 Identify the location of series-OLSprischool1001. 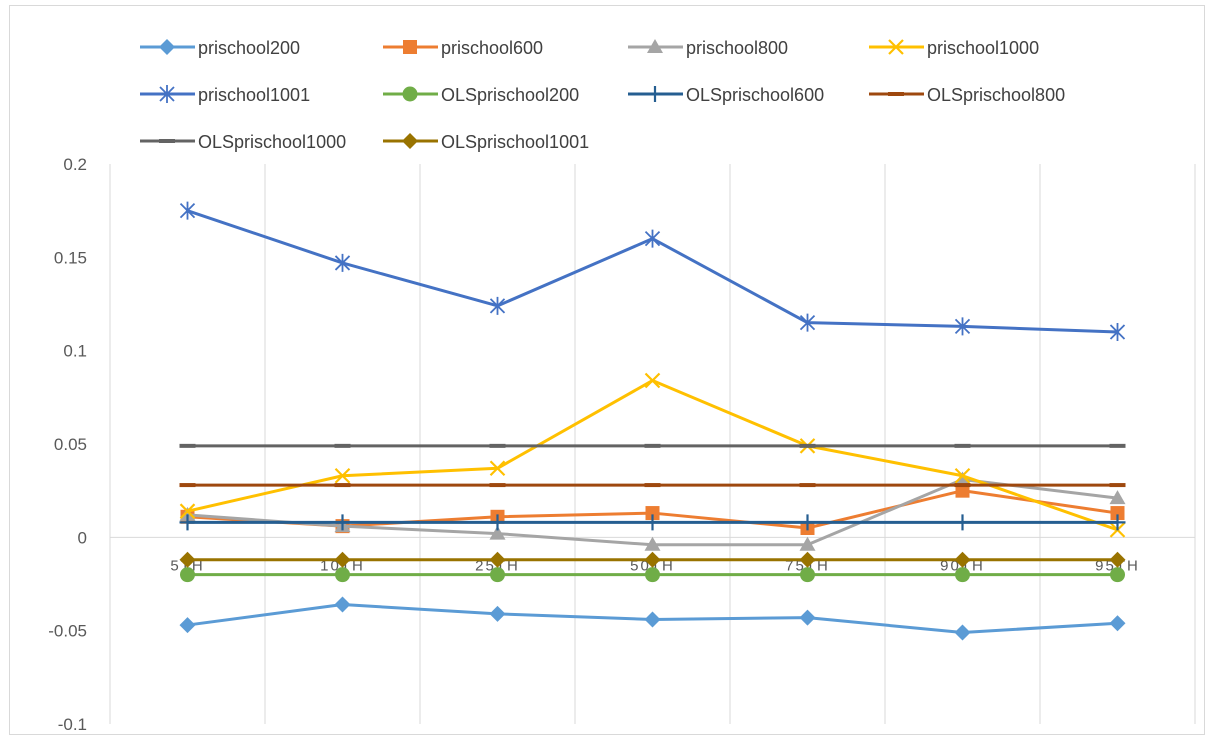
(652, 559).